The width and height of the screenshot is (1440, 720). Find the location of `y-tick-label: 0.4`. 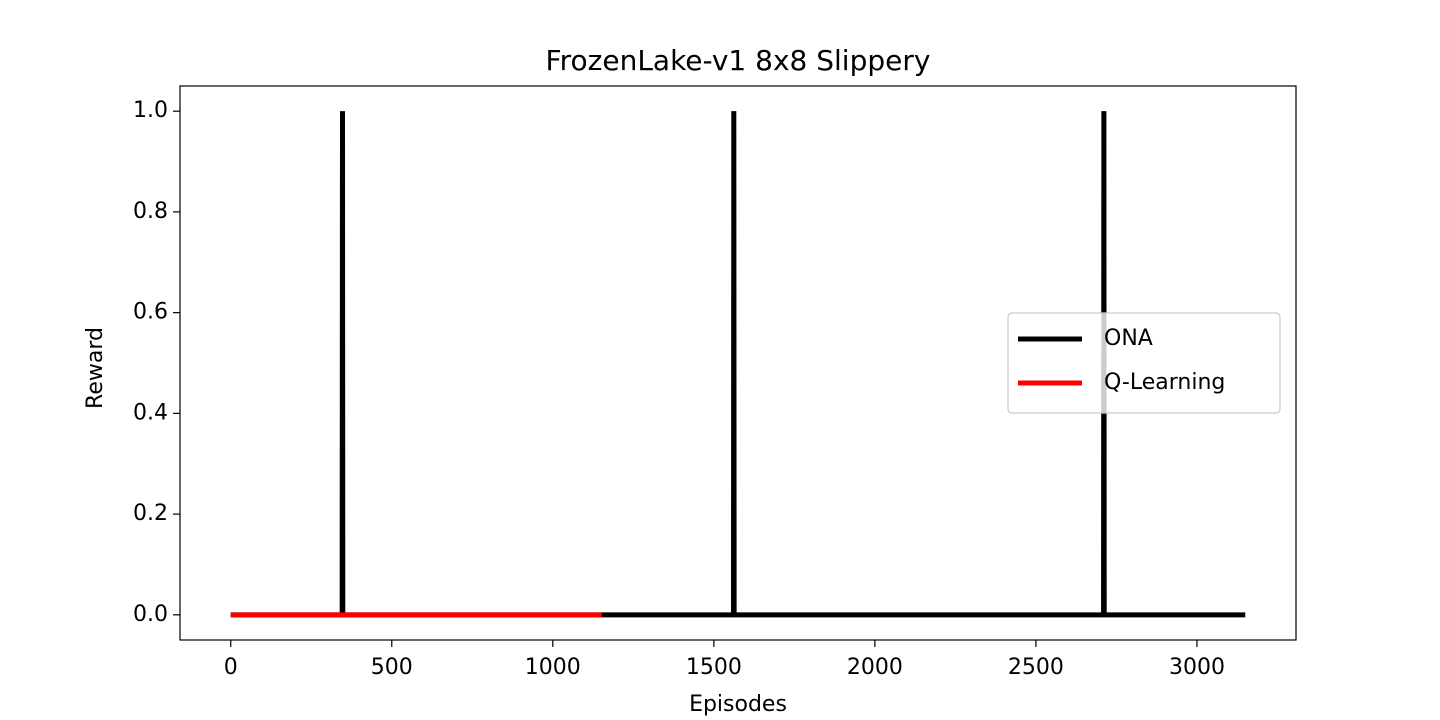

y-tick-label: 0.4 is located at coordinates (150, 412).